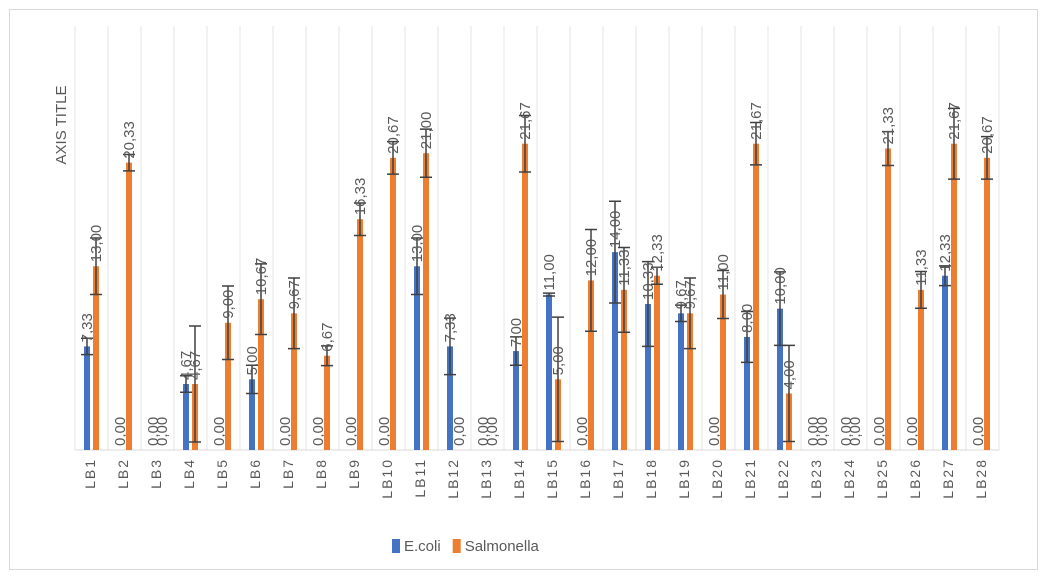 The width and height of the screenshot is (1047, 583). What do you see at coordinates (585, 478) in the screenshot?
I see `x-tick-label: LB16` at bounding box center [585, 478].